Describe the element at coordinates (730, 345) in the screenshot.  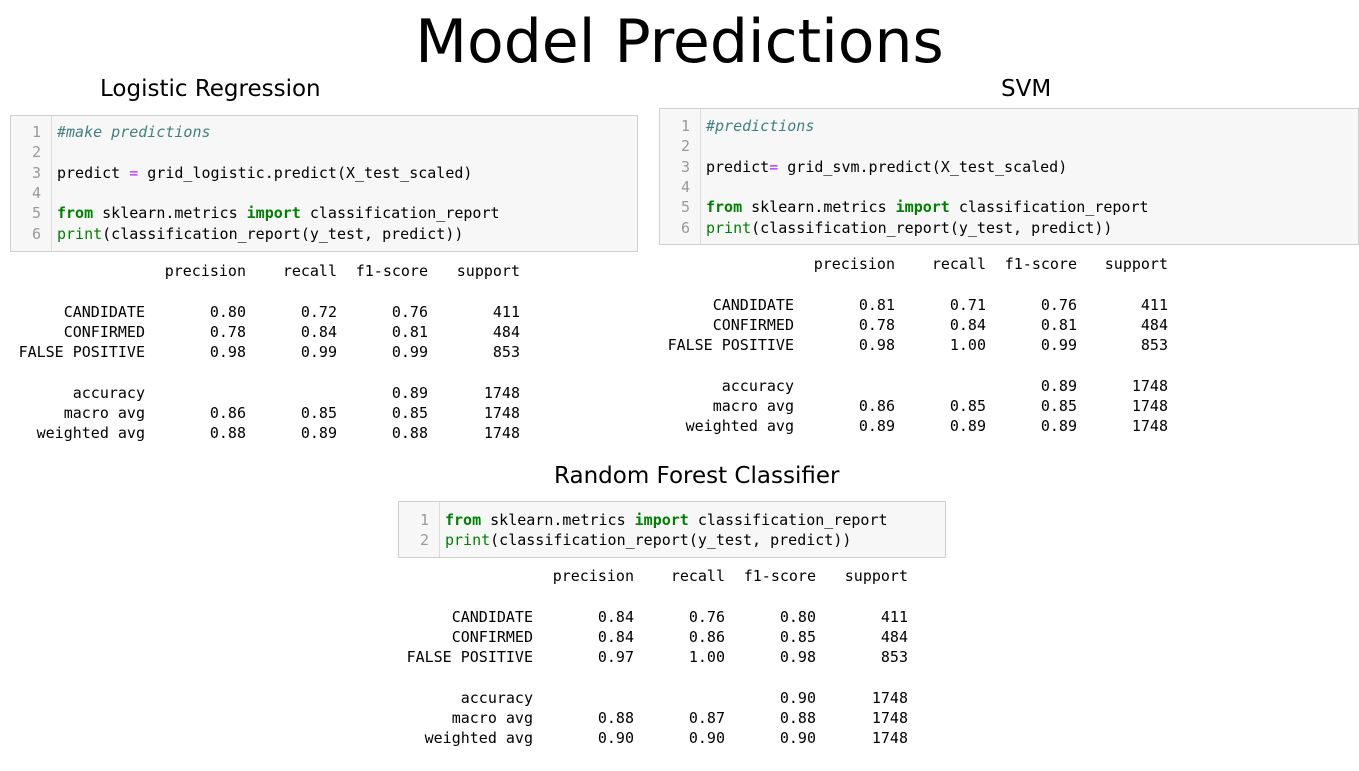
I see `report-row-label: FALSE POSITIVE` at that location.